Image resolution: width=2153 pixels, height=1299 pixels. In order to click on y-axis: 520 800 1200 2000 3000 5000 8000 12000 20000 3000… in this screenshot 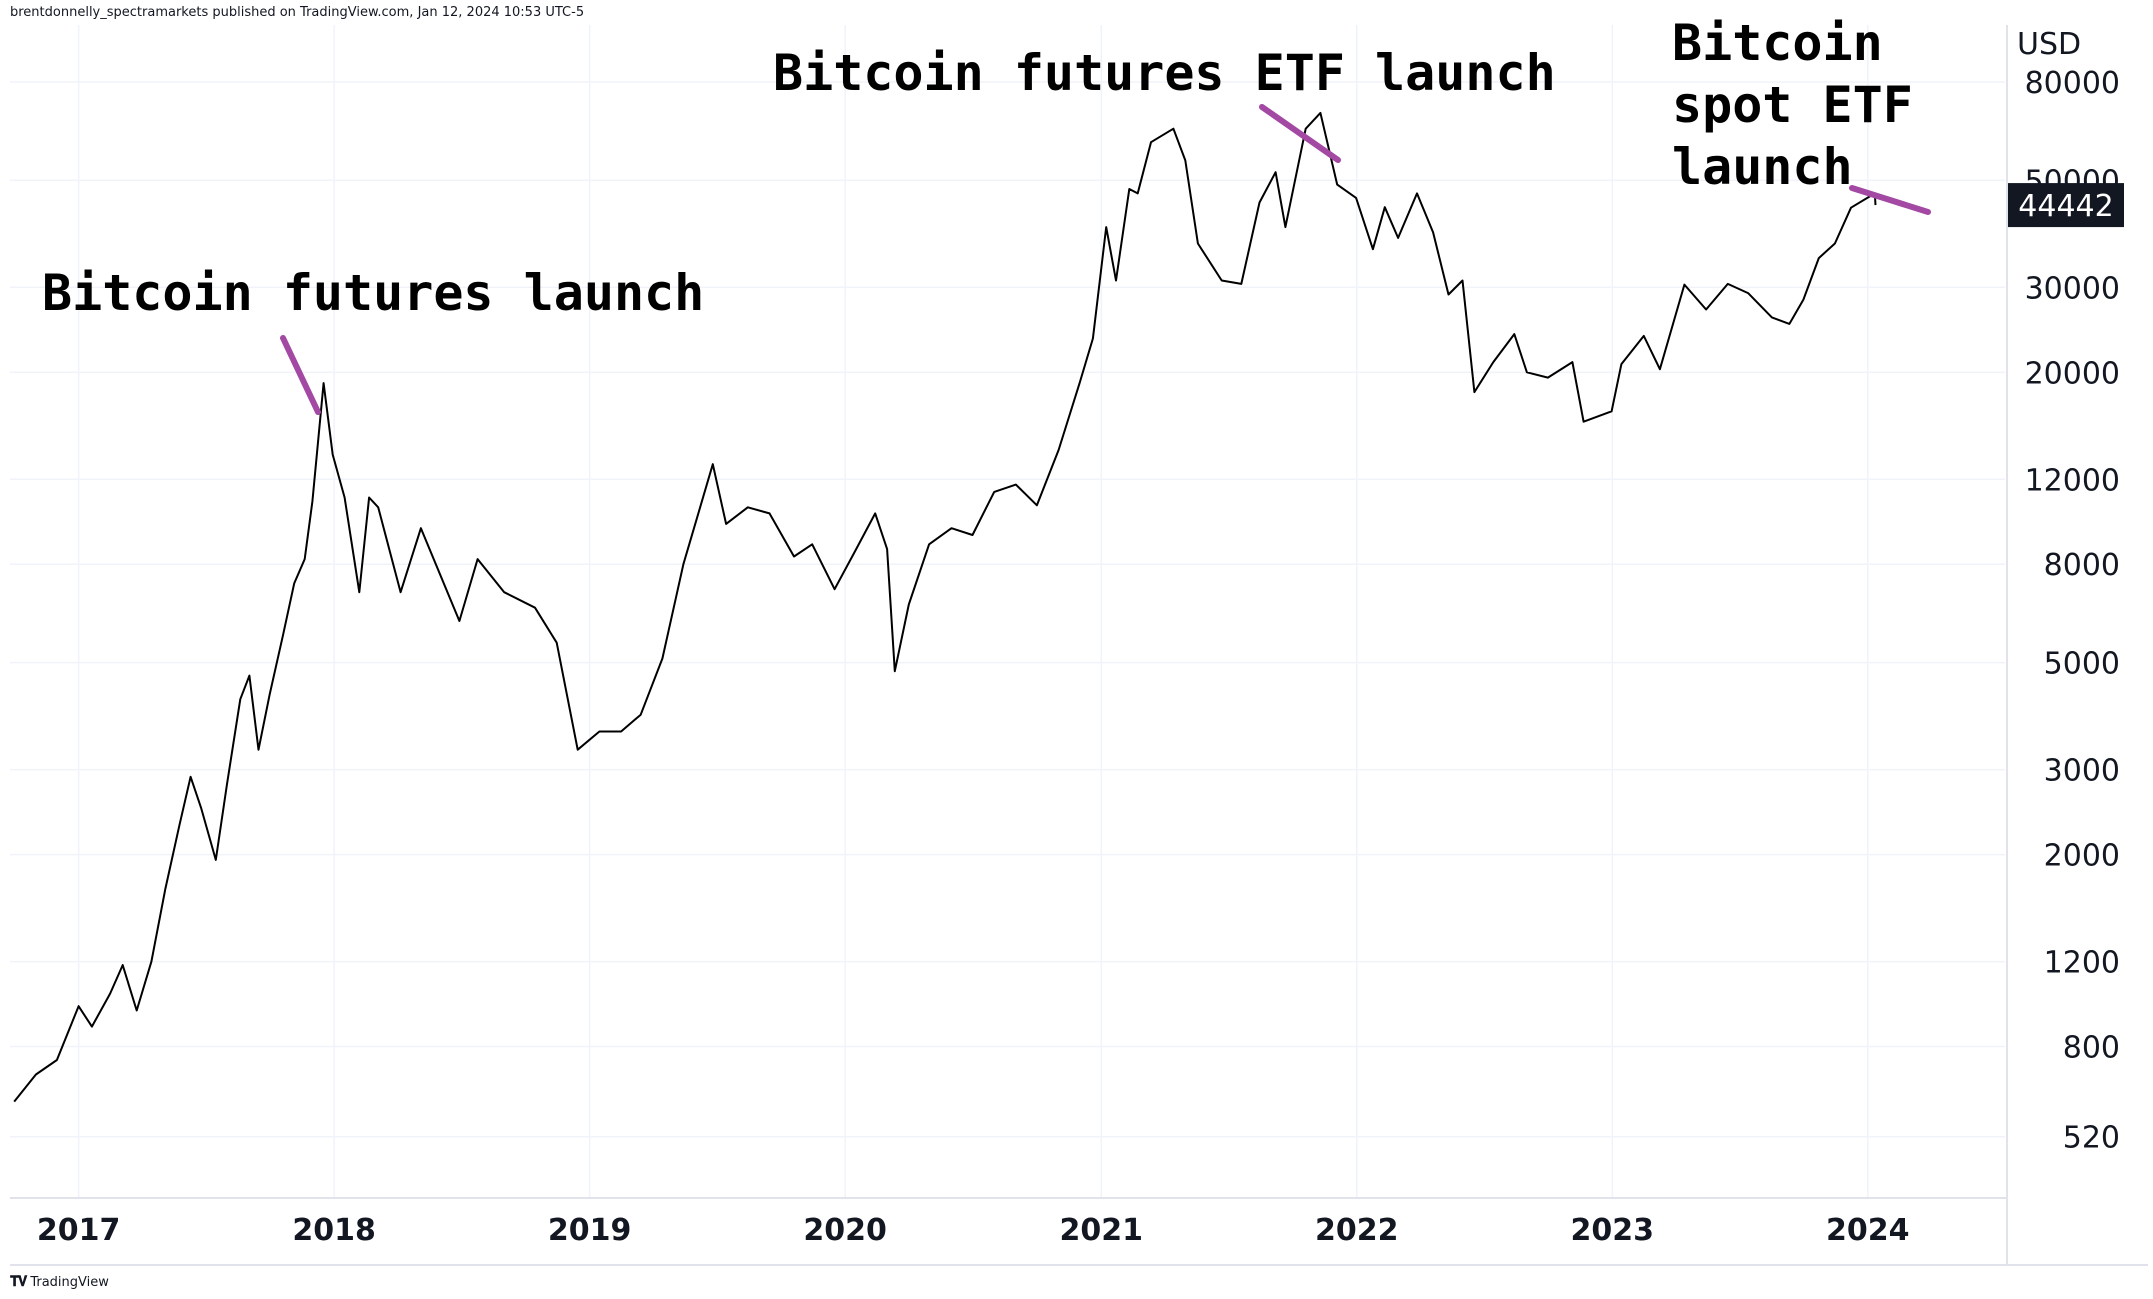, I will do `click(2072, 611)`.